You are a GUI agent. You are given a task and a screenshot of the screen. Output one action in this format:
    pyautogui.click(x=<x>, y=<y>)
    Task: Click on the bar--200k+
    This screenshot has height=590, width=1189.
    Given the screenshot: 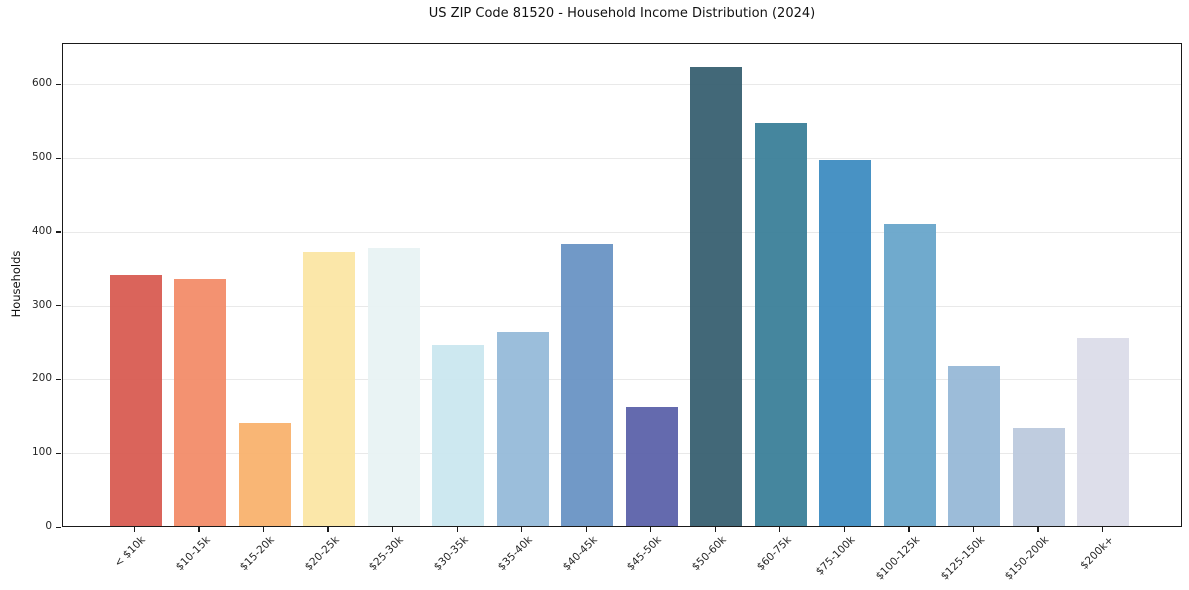 What is the action you would take?
    pyautogui.click(x=1103, y=431)
    